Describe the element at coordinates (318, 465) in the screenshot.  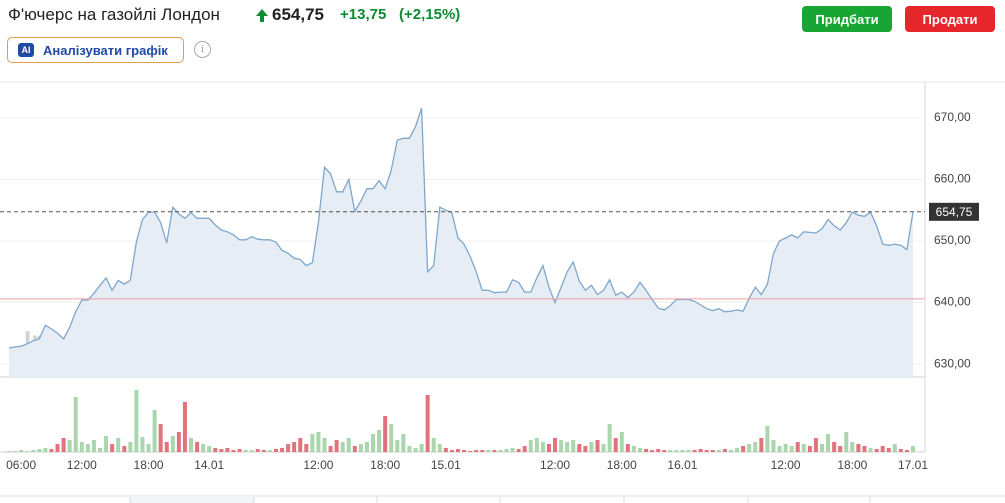
I see `x-tick-label: 12:00` at that location.